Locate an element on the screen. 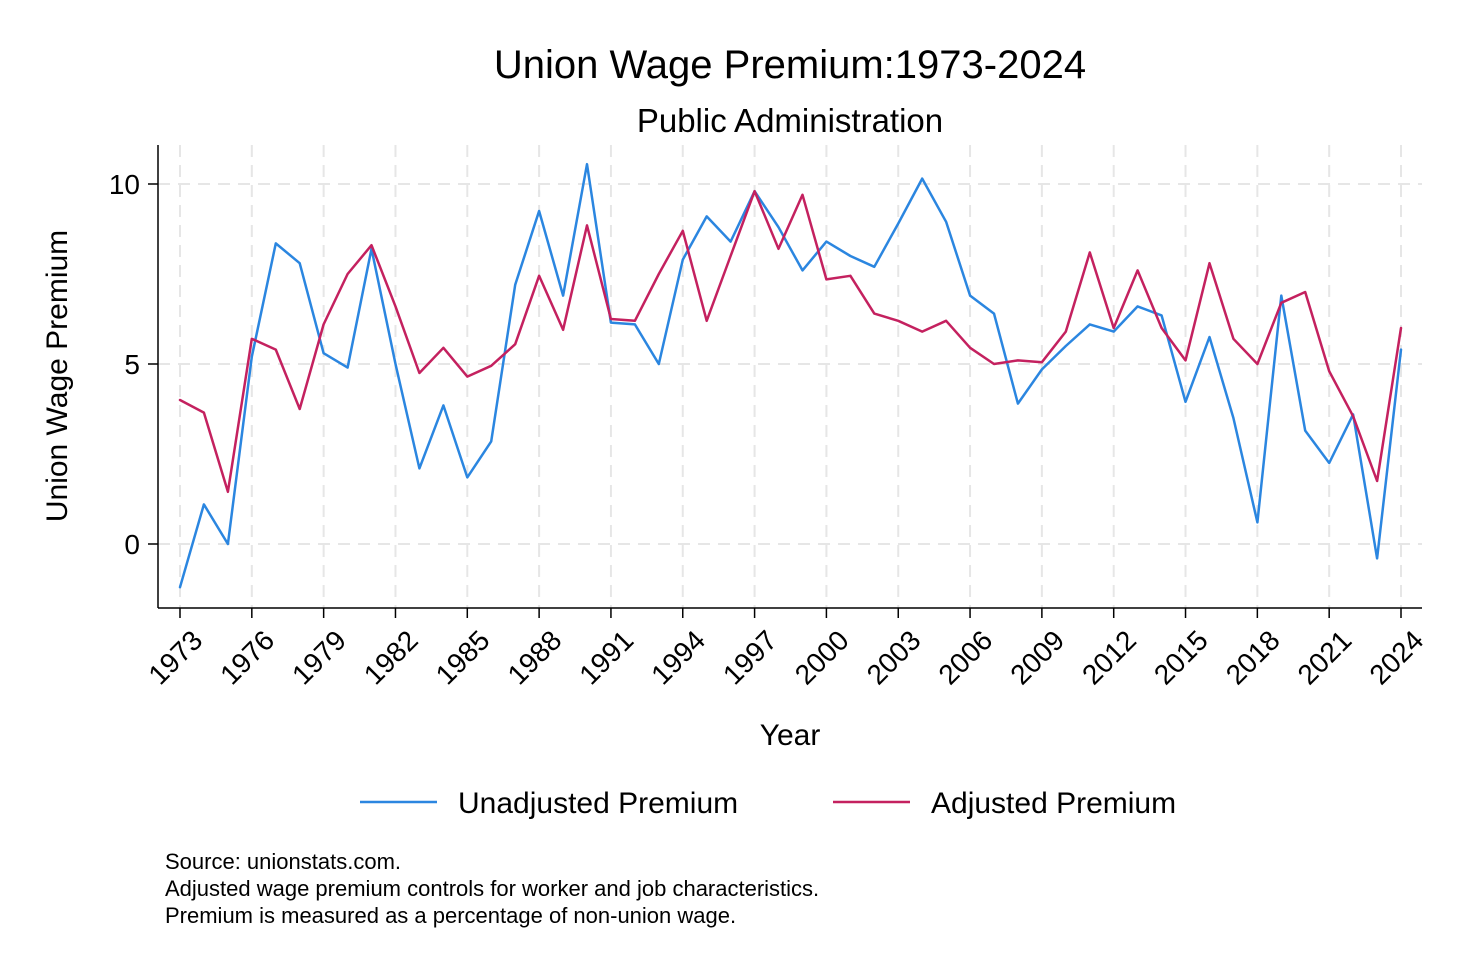  x-tick-label: 2009 is located at coordinates (1037, 657).